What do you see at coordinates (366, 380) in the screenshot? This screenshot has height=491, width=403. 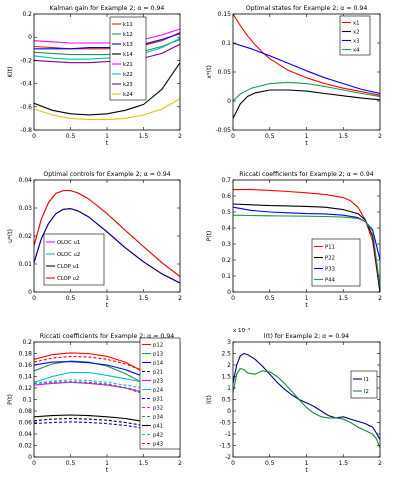 I see `legend-entry-l1: l1` at bounding box center [366, 380].